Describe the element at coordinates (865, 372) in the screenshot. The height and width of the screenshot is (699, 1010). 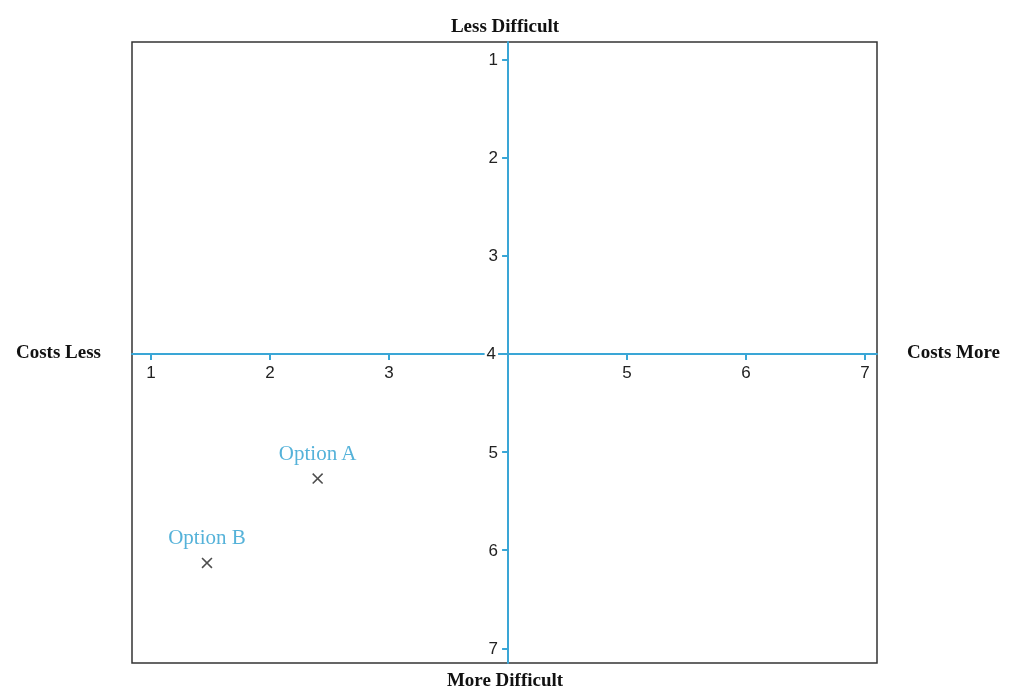
I see `x-tick-label: 7` at that location.